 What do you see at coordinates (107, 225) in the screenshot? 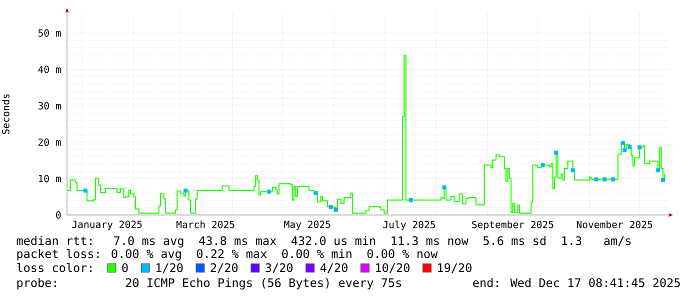
I see `x-tick-label: January 2025` at bounding box center [107, 225].